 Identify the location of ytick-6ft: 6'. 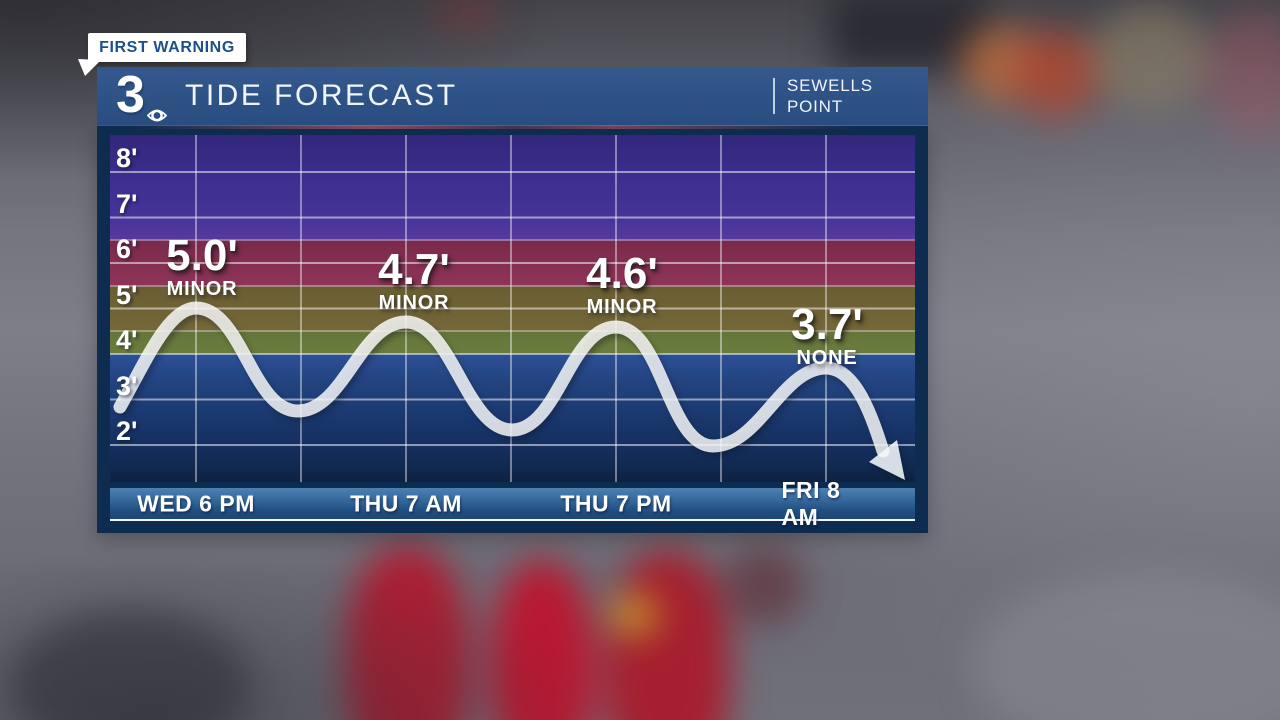
(127, 249).